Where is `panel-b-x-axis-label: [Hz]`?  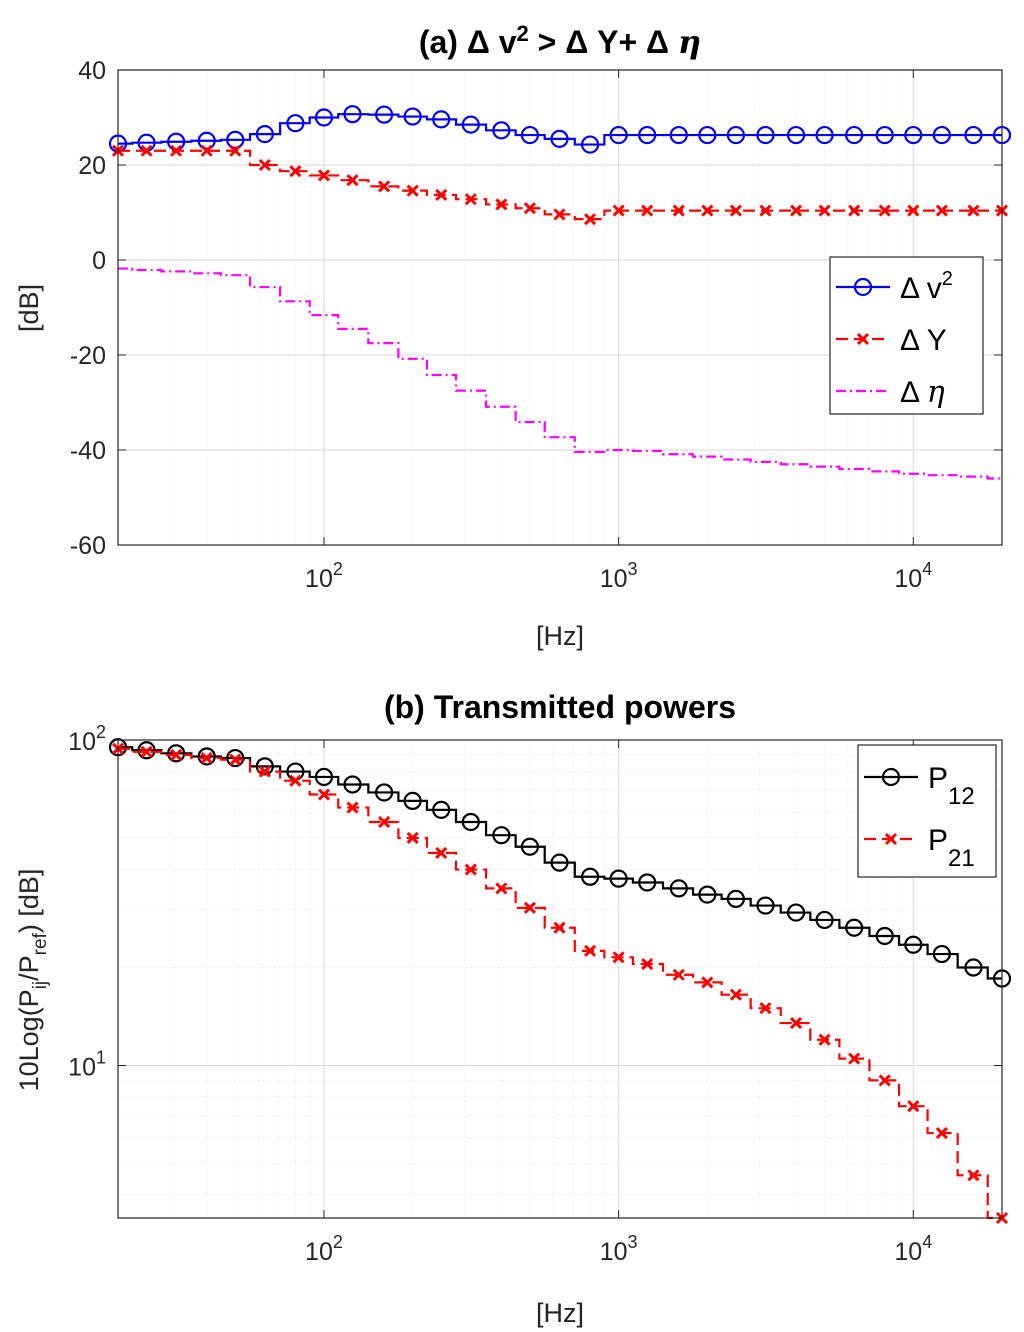
panel-b-x-axis-label: [Hz] is located at coordinates (560, 1313).